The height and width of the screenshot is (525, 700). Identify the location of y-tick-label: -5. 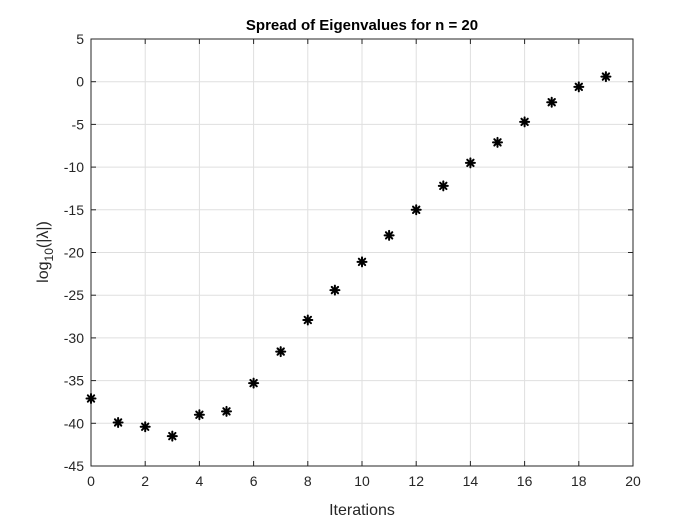
(78, 124).